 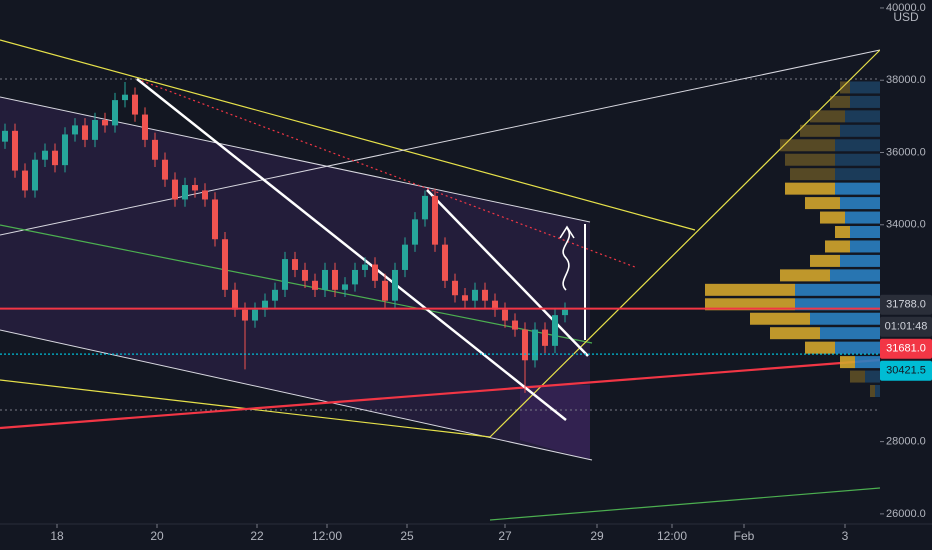 What do you see at coordinates (906, 17) in the screenshot?
I see `currency: USD` at bounding box center [906, 17].